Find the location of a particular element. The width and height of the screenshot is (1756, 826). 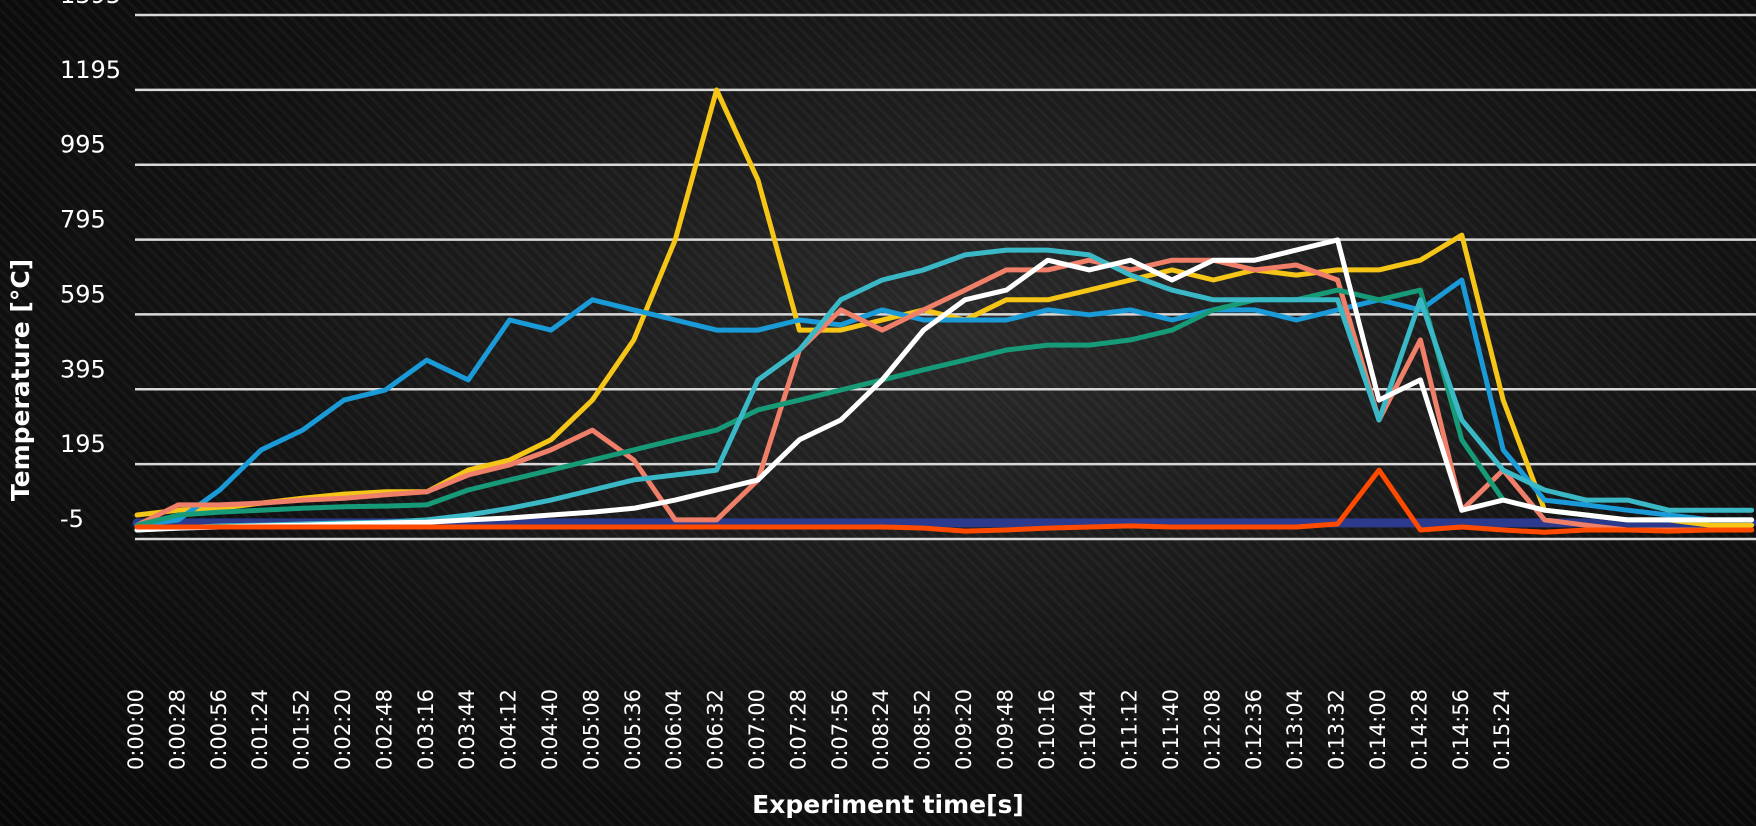

x-axis-title: Experiment time[s] is located at coordinates (888, 804).